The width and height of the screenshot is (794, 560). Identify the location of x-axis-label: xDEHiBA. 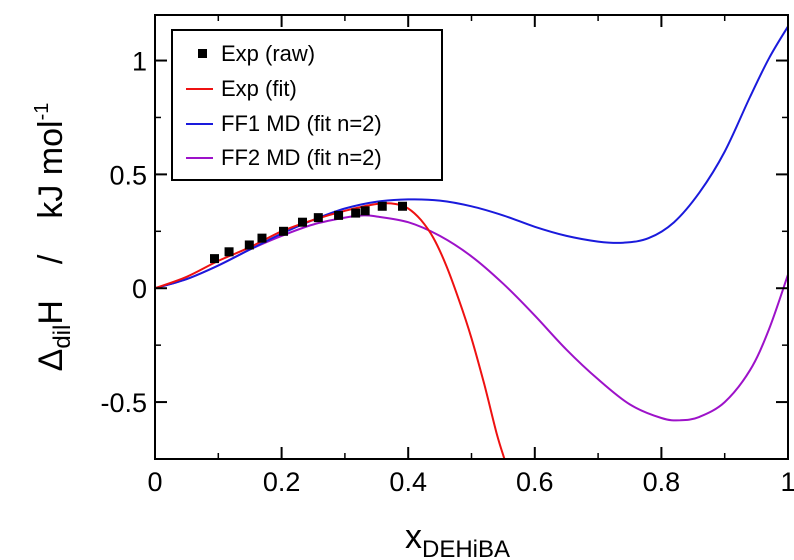
(457, 539).